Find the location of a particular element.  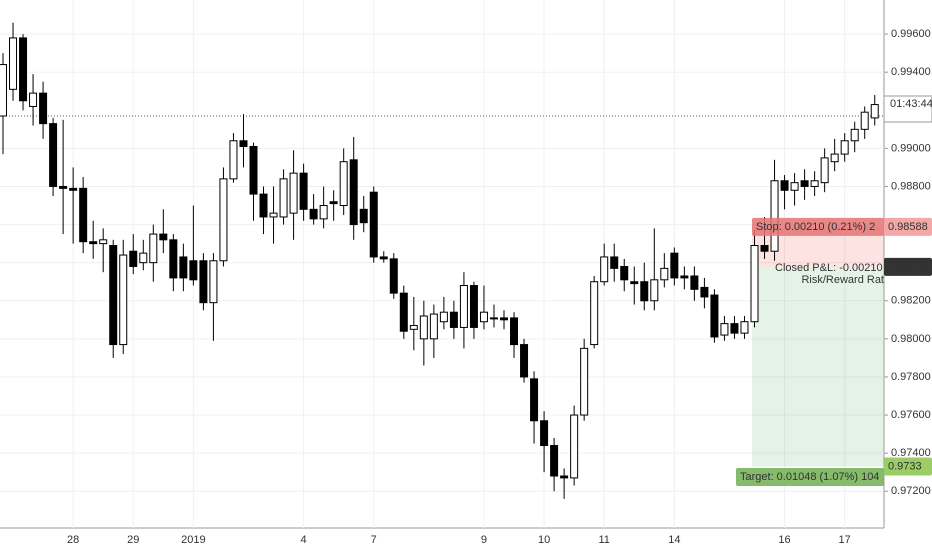

y-tick-label: 0.97400 is located at coordinates (911, 453).